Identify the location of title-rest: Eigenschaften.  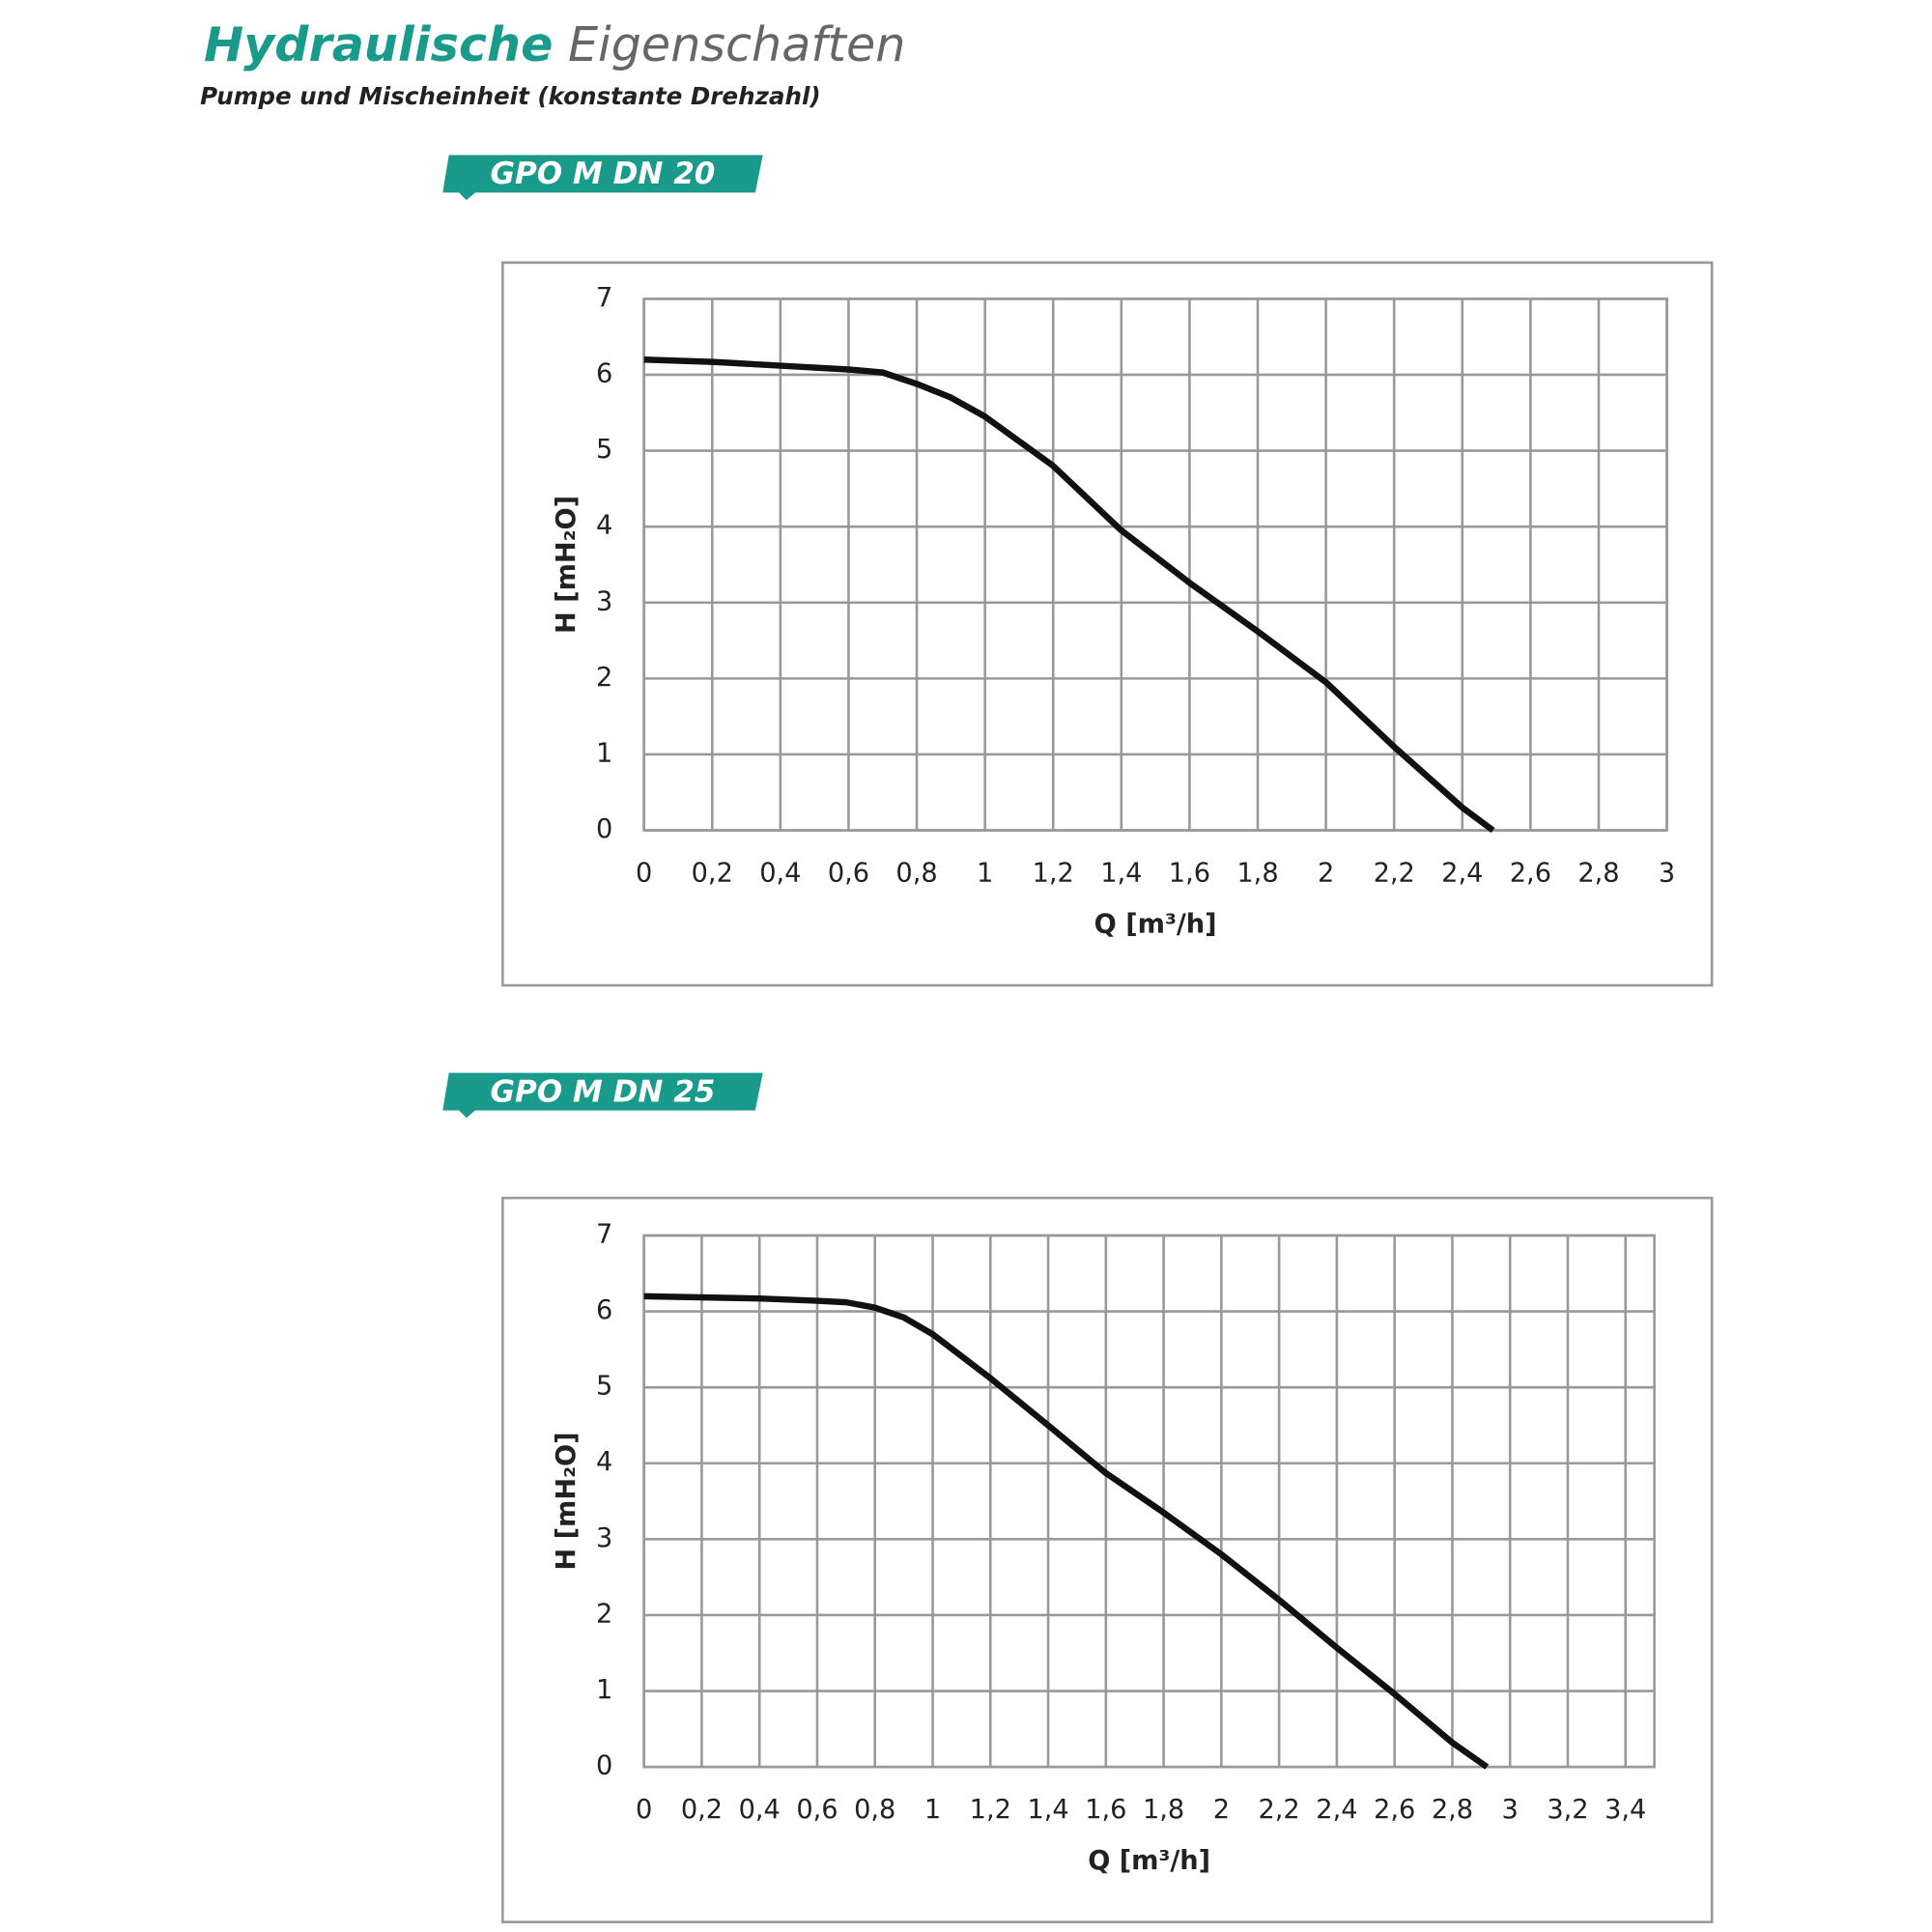
(736, 44).